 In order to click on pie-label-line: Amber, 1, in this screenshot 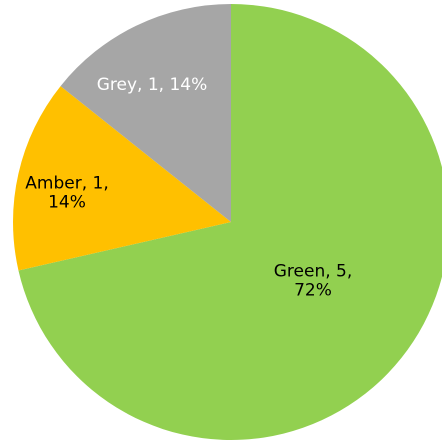, I will do `click(66, 184)`.